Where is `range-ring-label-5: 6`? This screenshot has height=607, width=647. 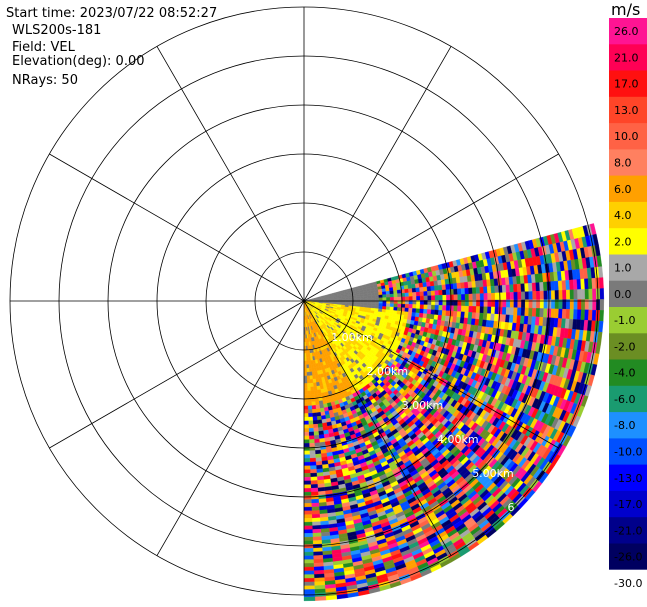 range-ring-label-5: 6 is located at coordinates (511, 507).